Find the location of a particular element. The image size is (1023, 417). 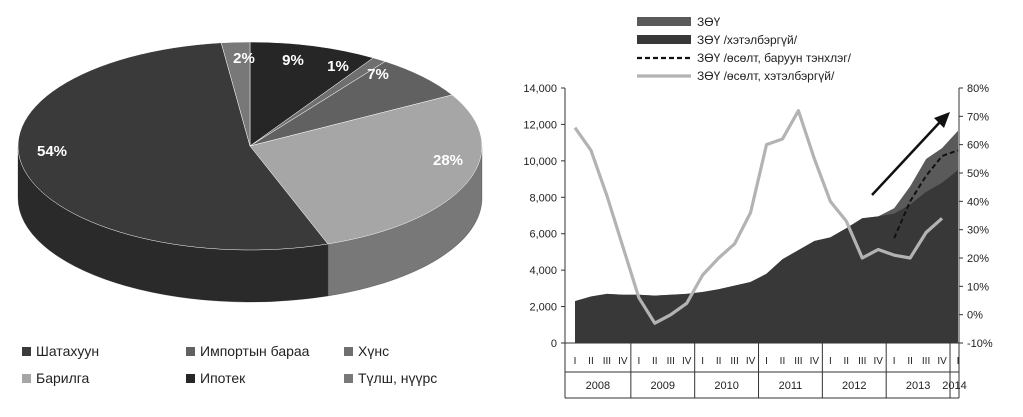

quarter-label-2: III is located at coordinates (607, 361).